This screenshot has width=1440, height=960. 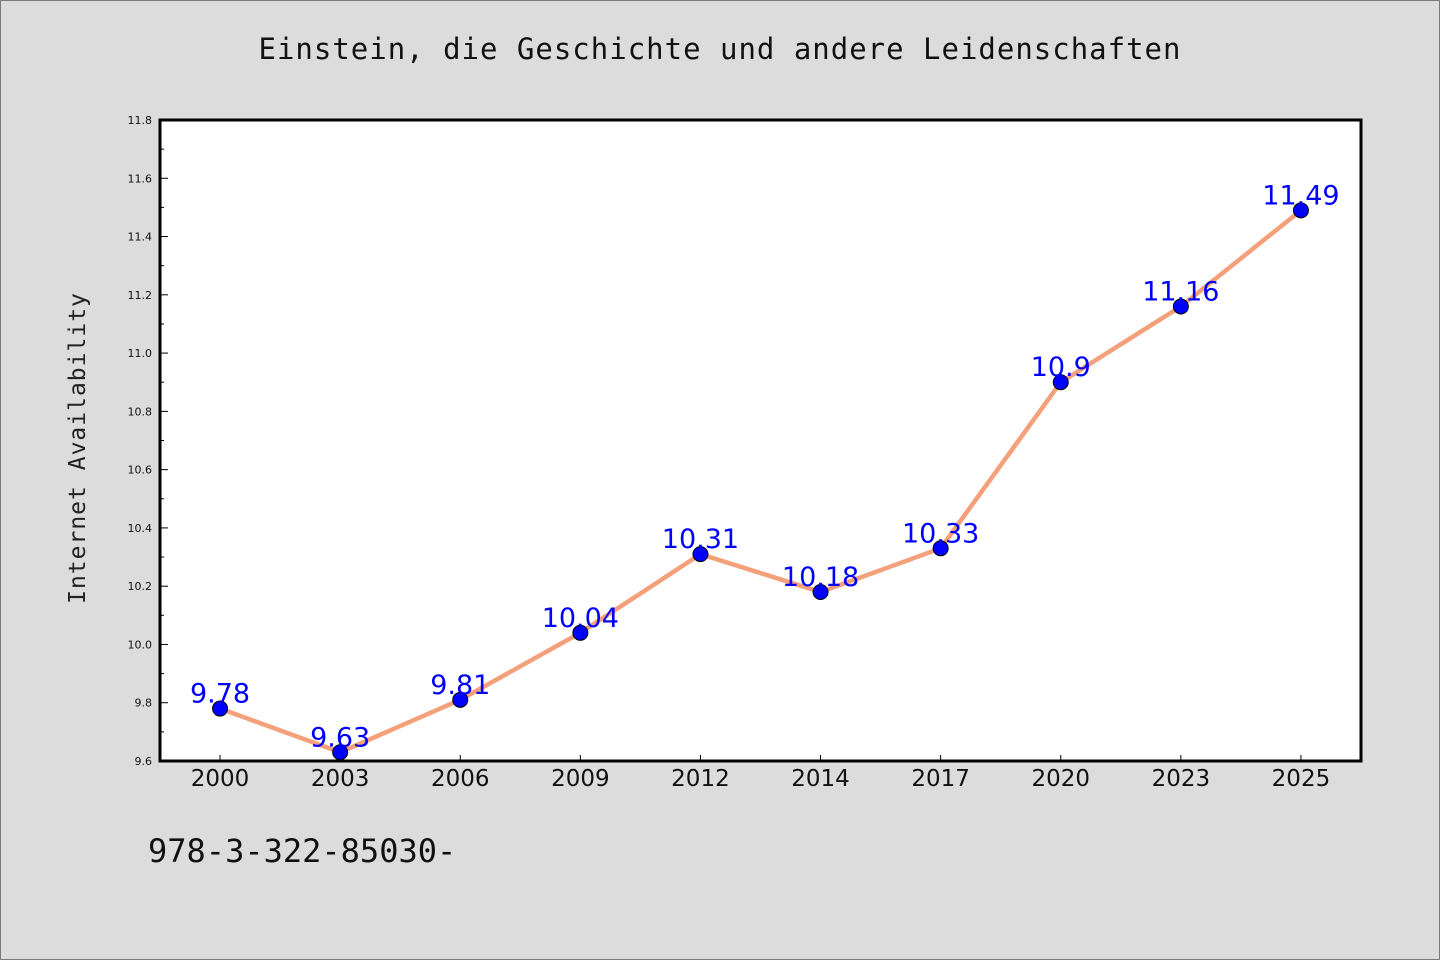 What do you see at coordinates (940, 779) in the screenshot?
I see `x-tick-label: 2017` at bounding box center [940, 779].